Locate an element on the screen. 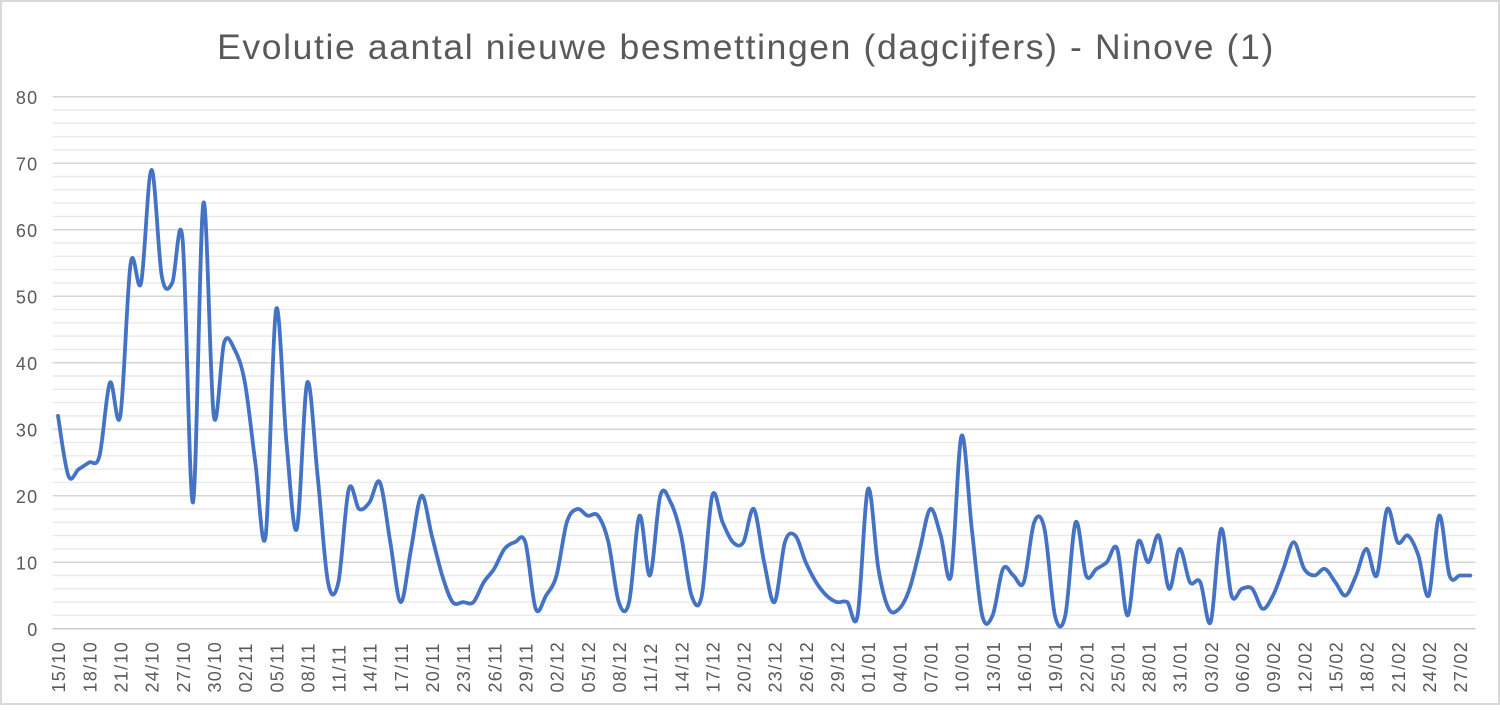 Image resolution: width=1500 pixels, height=710 pixels. svg-text: 28/01 is located at coordinates (1150, 667).